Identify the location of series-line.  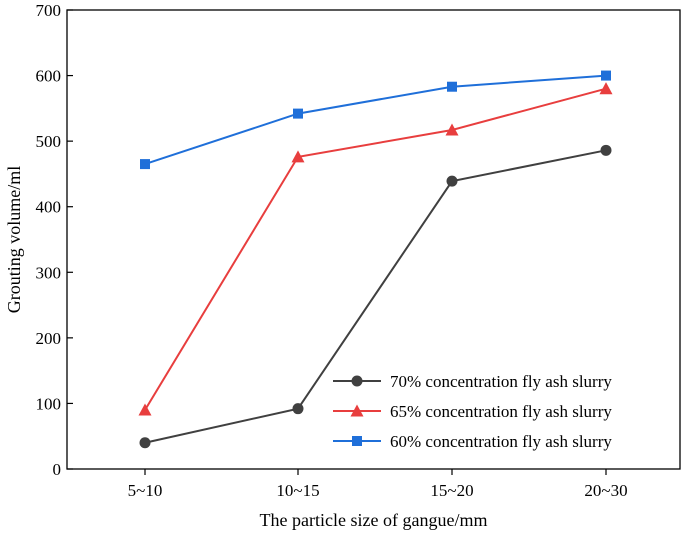
(375, 120).